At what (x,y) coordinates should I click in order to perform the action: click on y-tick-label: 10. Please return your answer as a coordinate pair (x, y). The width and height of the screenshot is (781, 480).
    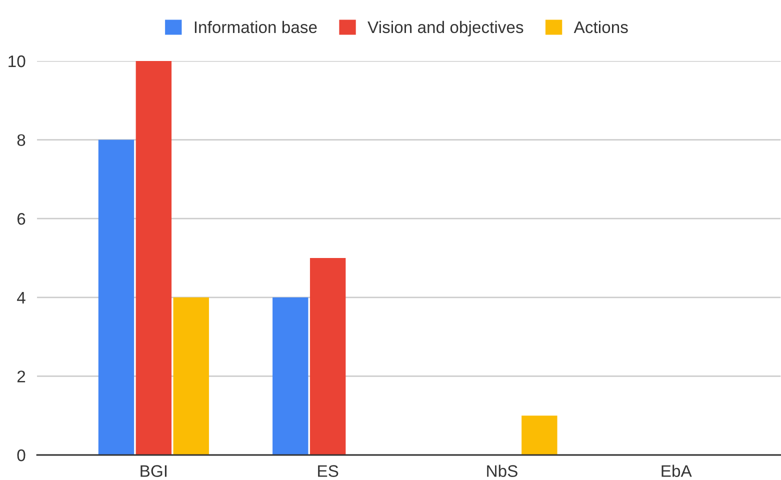
    Looking at the image, I should click on (17, 61).